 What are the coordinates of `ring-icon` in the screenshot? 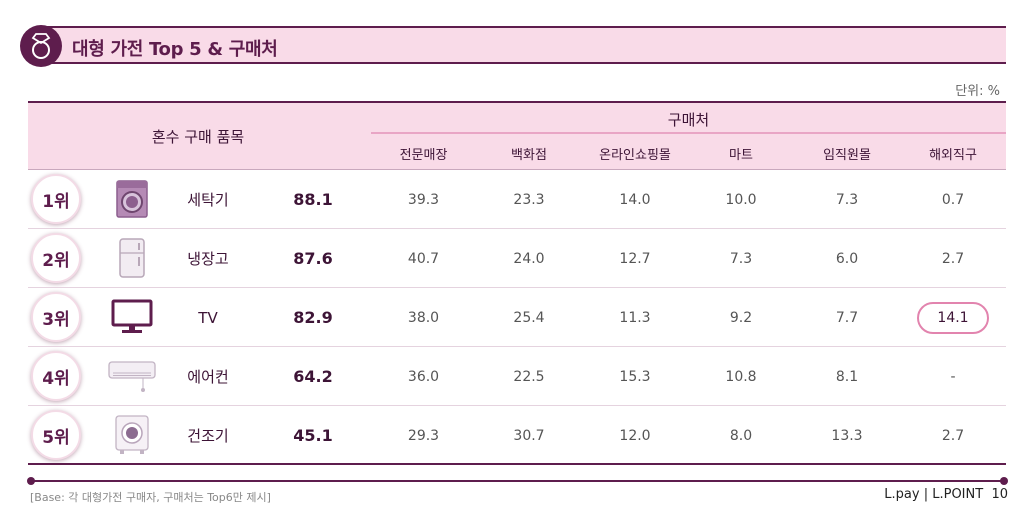 It's located at (41, 46).